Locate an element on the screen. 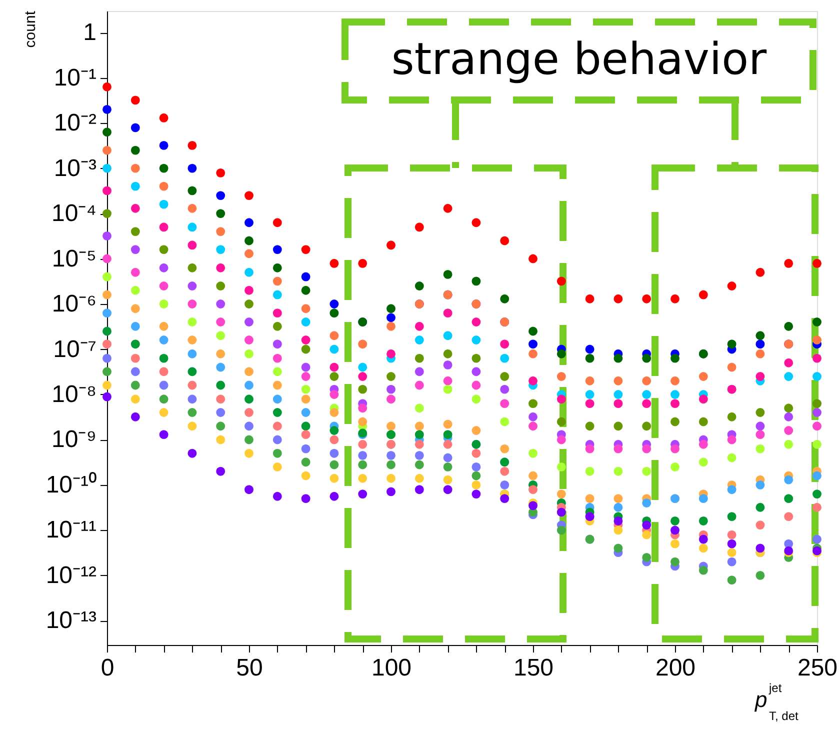  y-tick-label: 10⁻⁹ is located at coordinates (74, 440).